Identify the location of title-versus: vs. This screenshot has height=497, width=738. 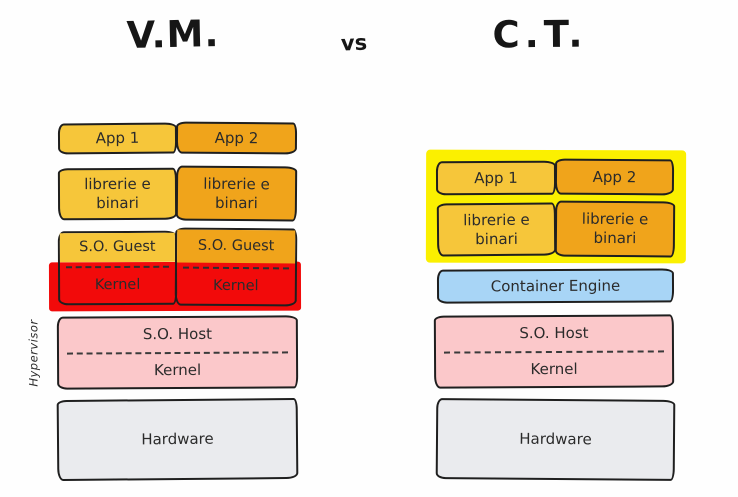
(354, 43).